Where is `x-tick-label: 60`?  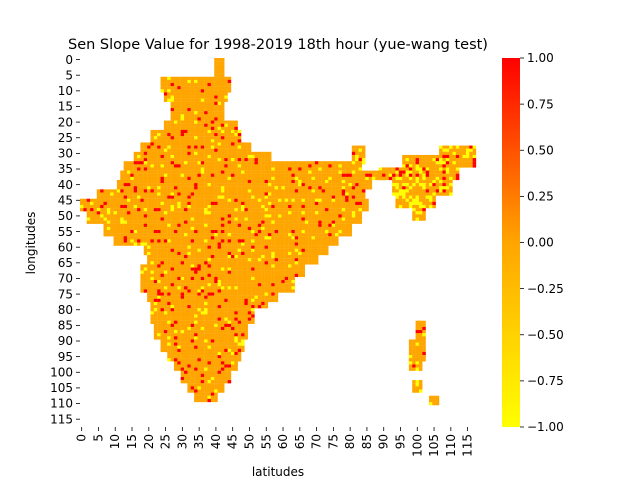
x-tick-label: 60 is located at coordinates (283, 441).